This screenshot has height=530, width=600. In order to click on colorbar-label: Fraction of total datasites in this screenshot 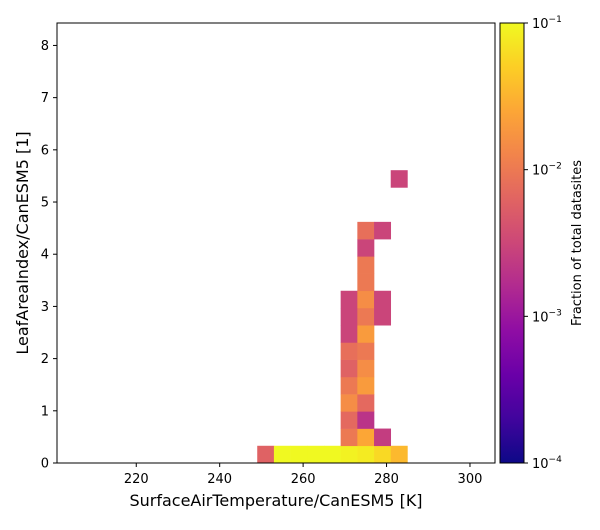, I will do `click(577, 243)`.